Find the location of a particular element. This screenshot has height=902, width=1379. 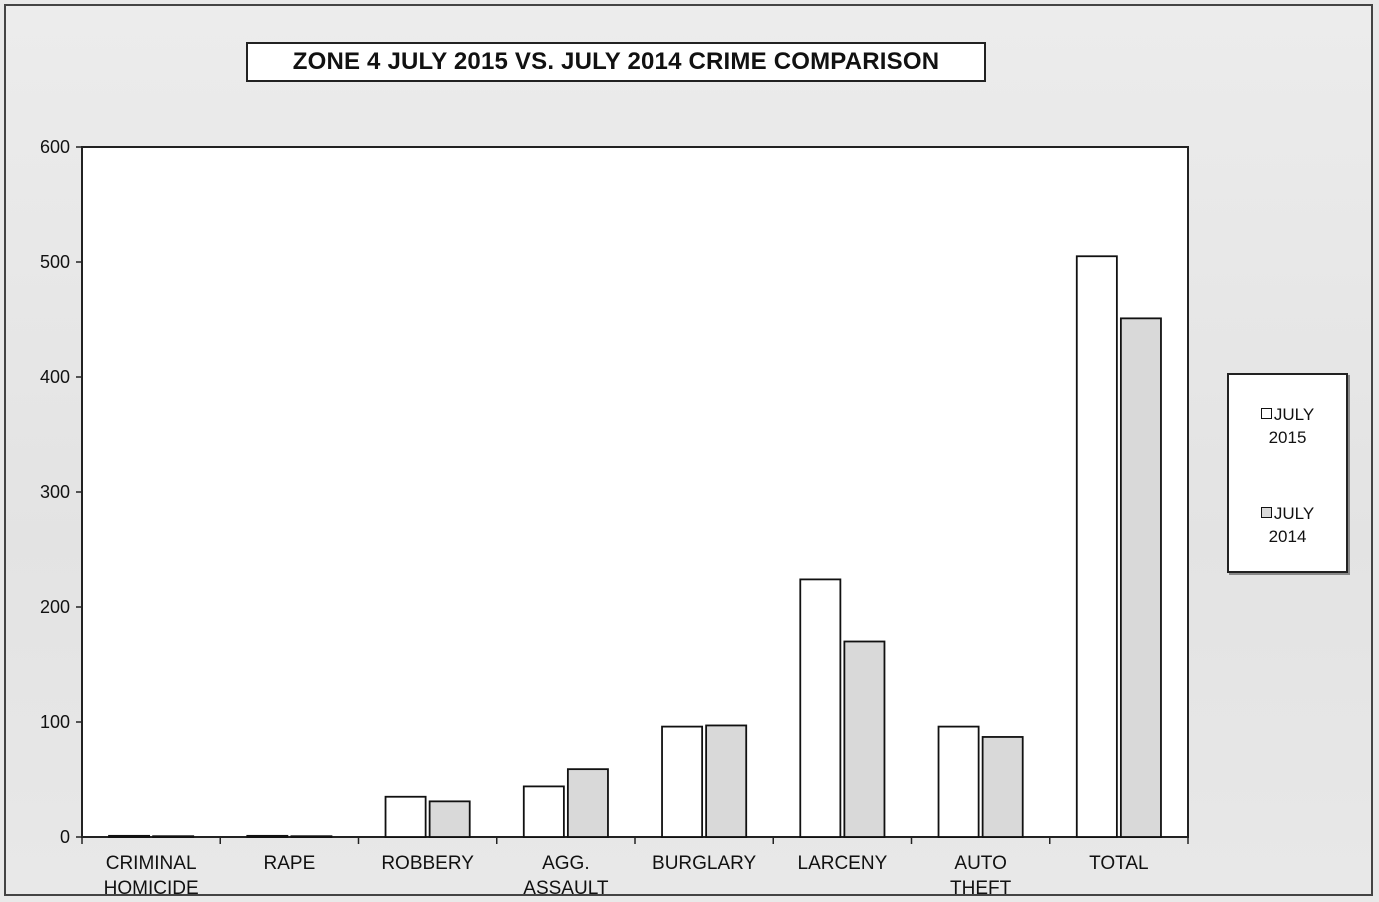

y-tick-label: 400 is located at coordinates (55, 377).